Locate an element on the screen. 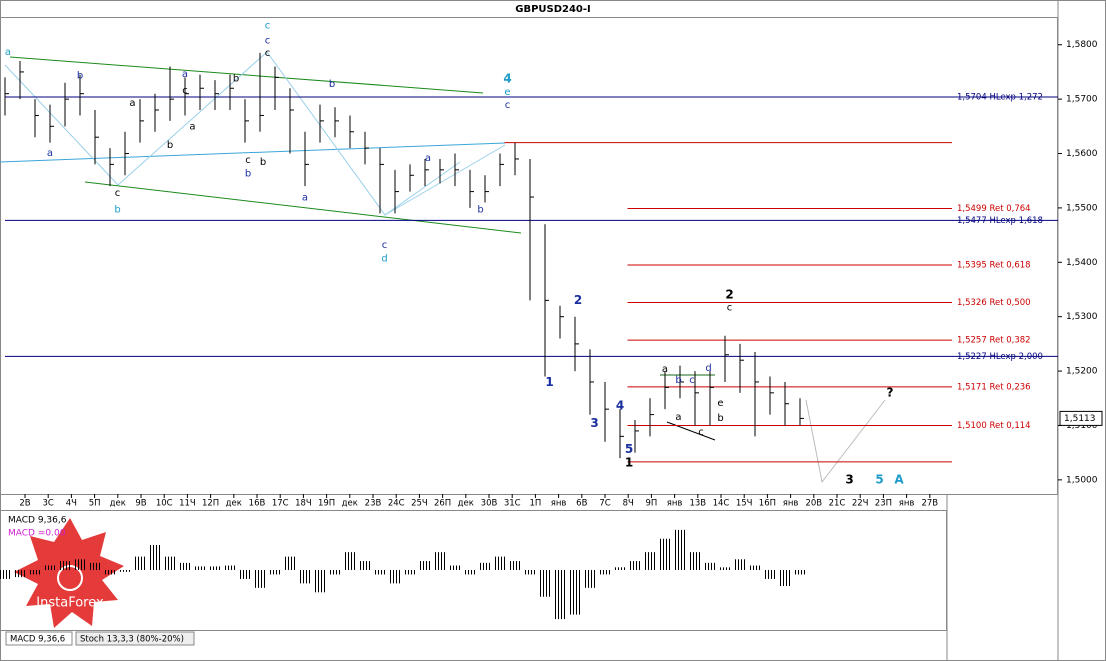  tab-label: MACD 9,36,6 is located at coordinates (37, 640).